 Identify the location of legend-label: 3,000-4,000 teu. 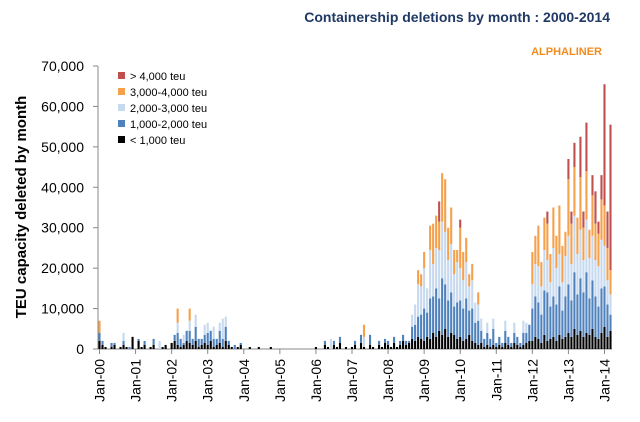
(168, 93).